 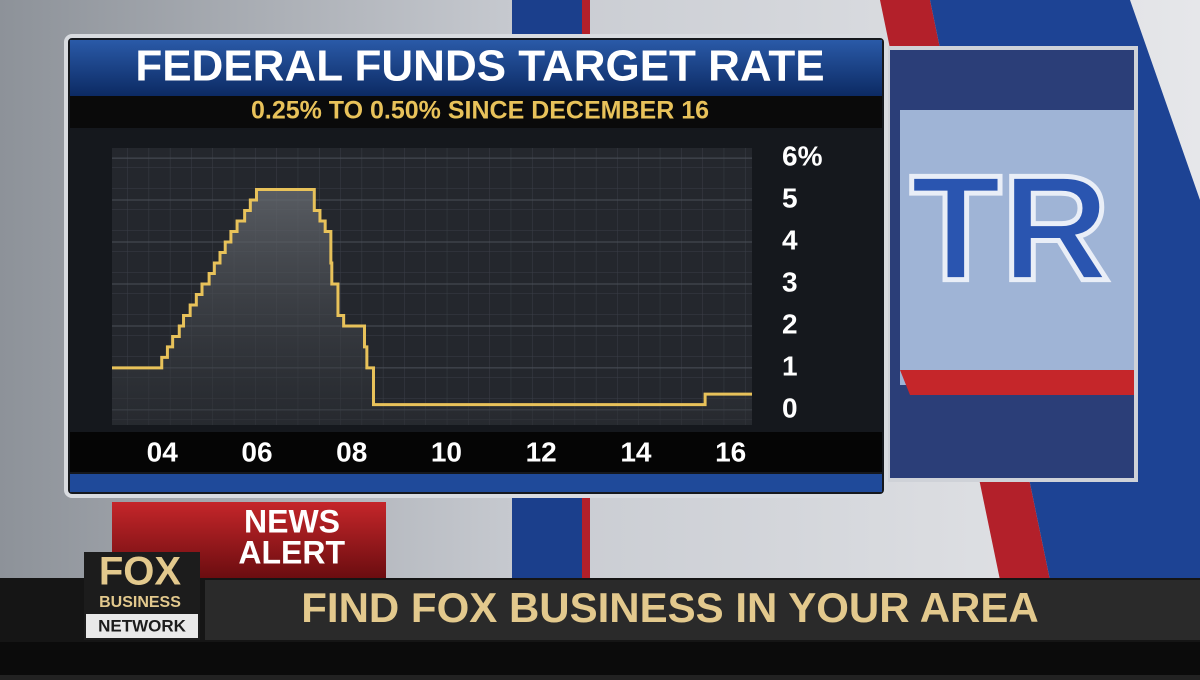 What do you see at coordinates (256, 451) in the screenshot?
I see `x-tick-label: 06` at bounding box center [256, 451].